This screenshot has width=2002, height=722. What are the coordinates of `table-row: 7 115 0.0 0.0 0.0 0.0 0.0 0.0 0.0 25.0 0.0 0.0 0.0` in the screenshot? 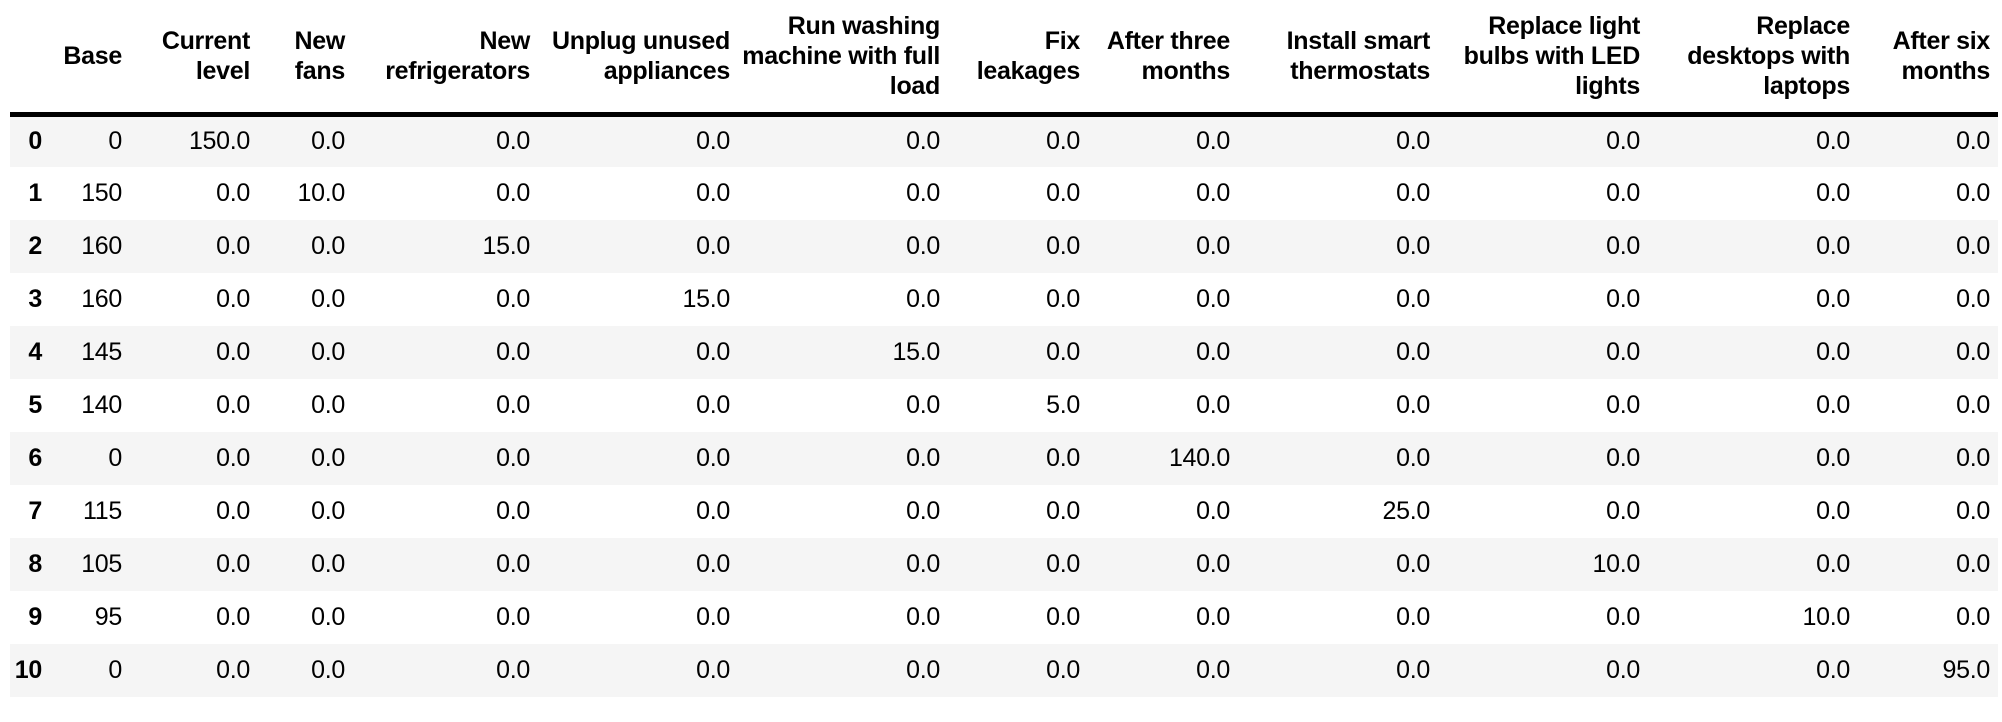 It's located at (1004, 511).